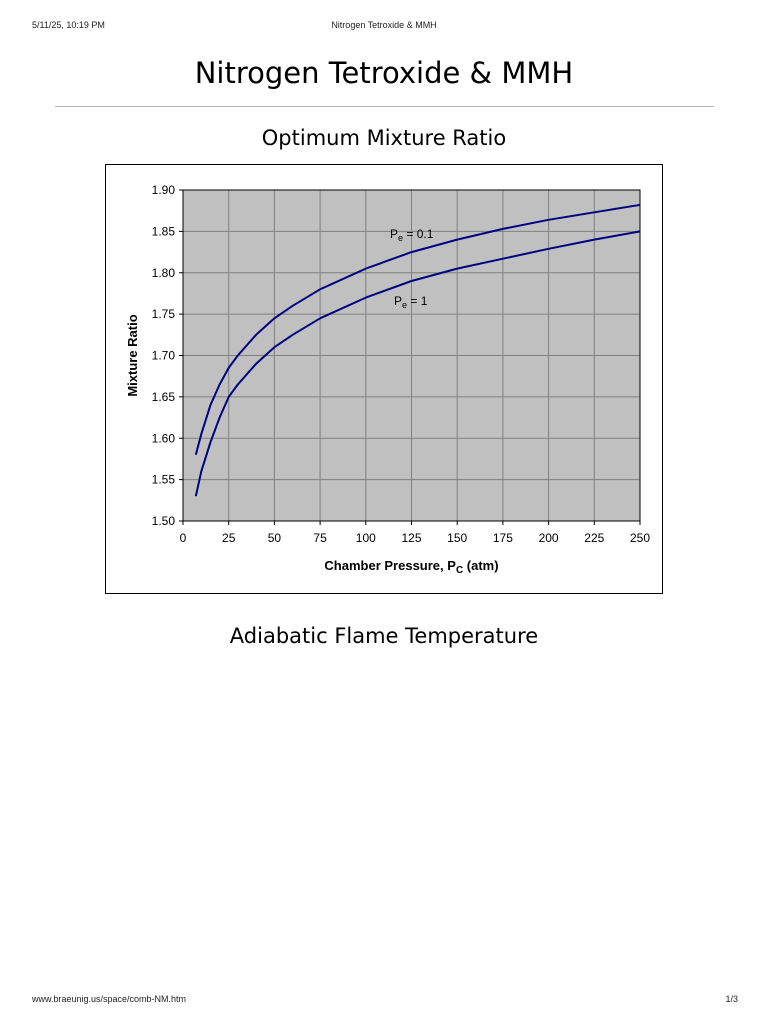 Image resolution: width=768 pixels, height=1024 pixels. I want to click on y-tick-label: 1.85, so click(164, 231).